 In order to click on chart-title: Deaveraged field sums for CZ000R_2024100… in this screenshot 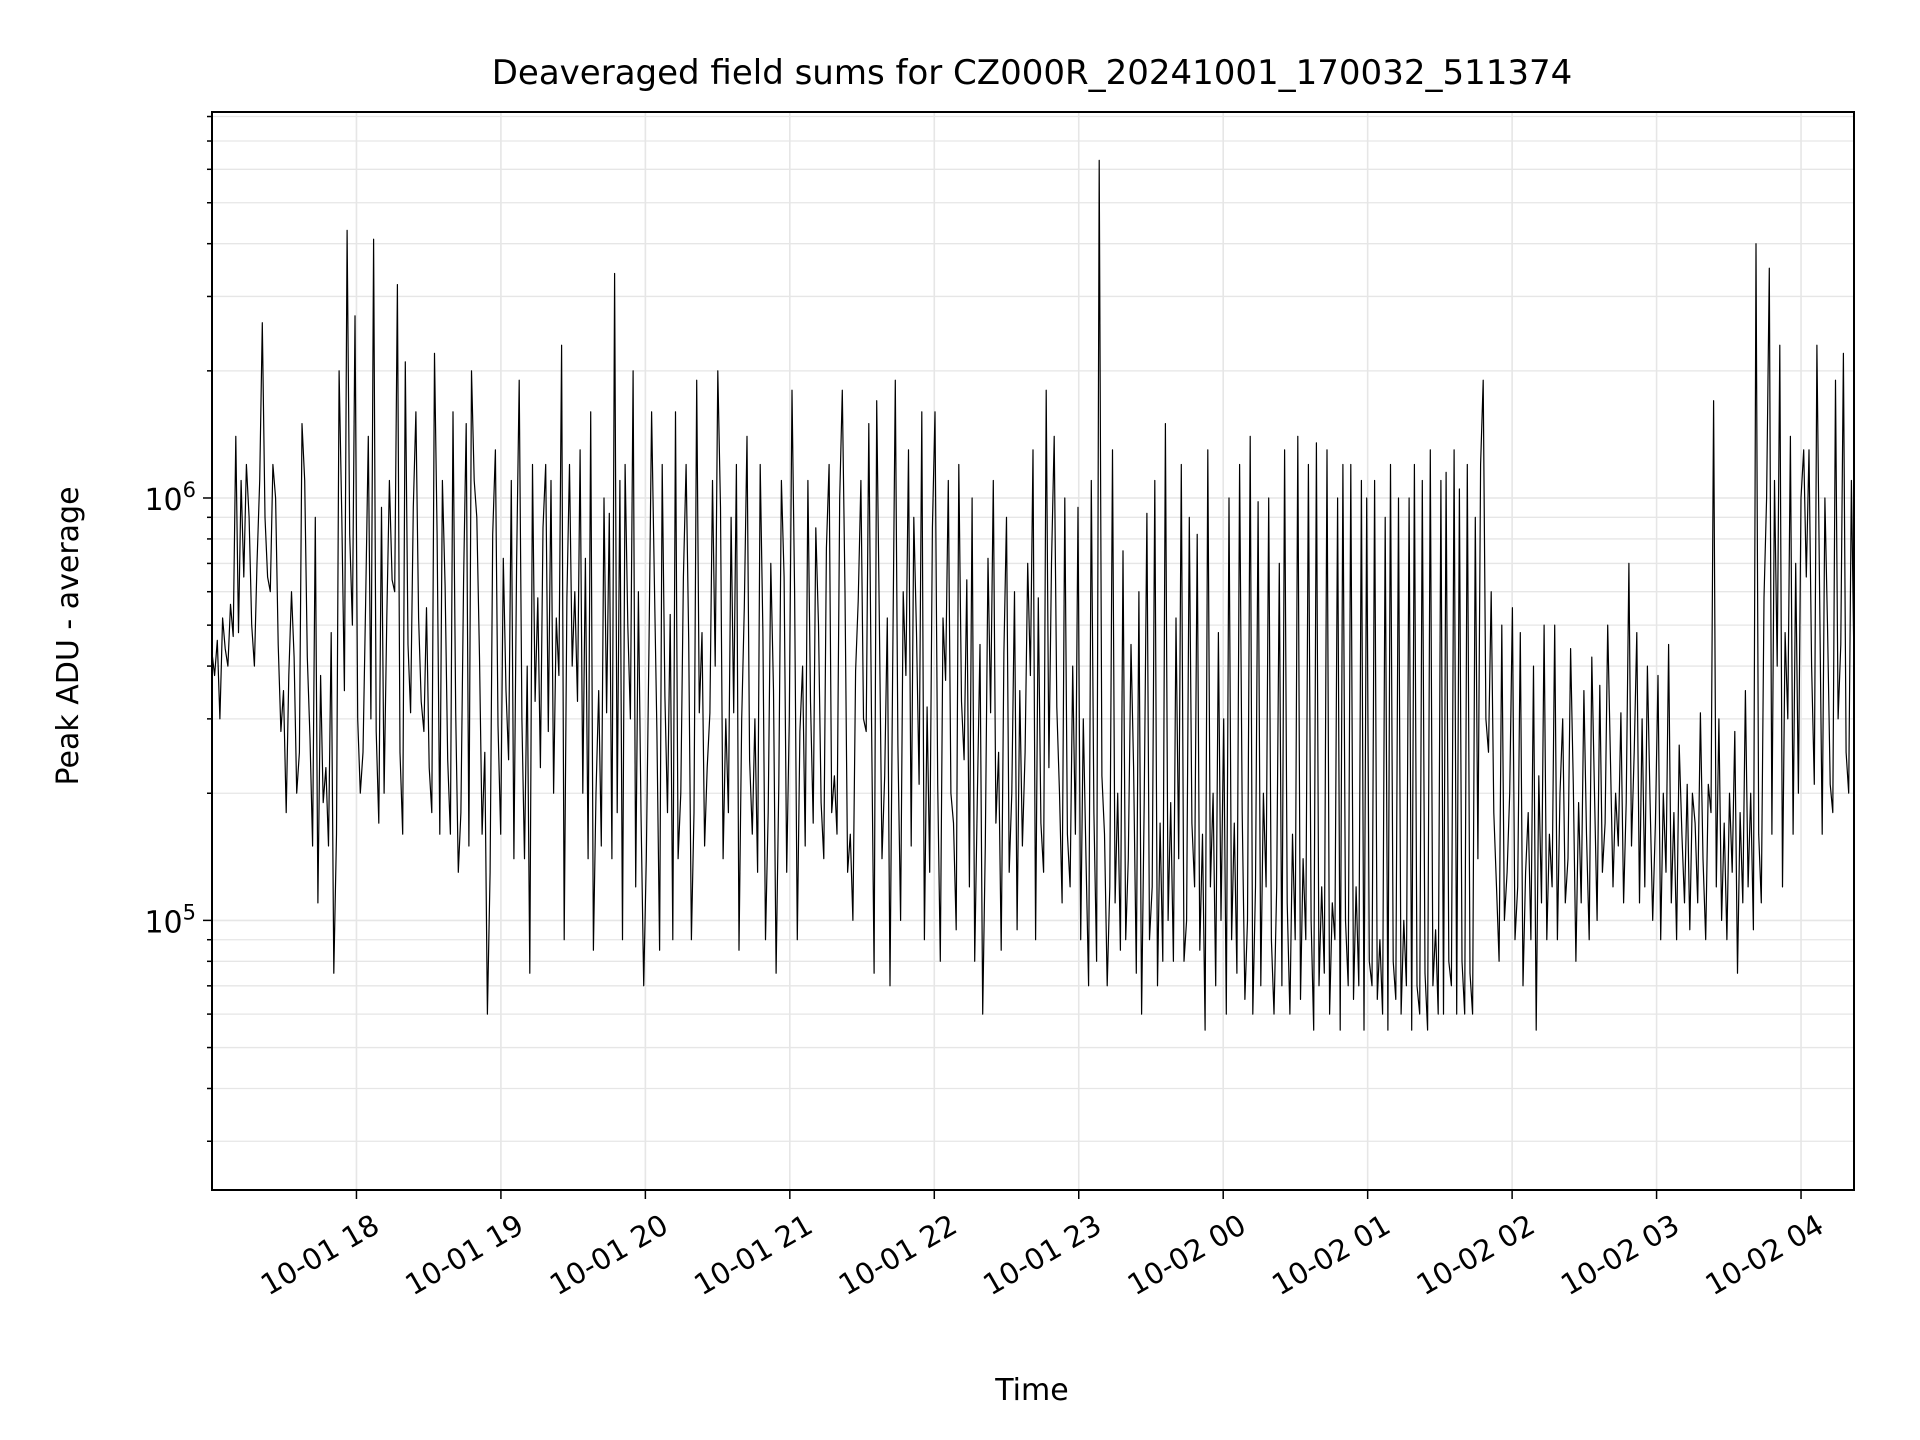, I will do `click(1032, 73)`.